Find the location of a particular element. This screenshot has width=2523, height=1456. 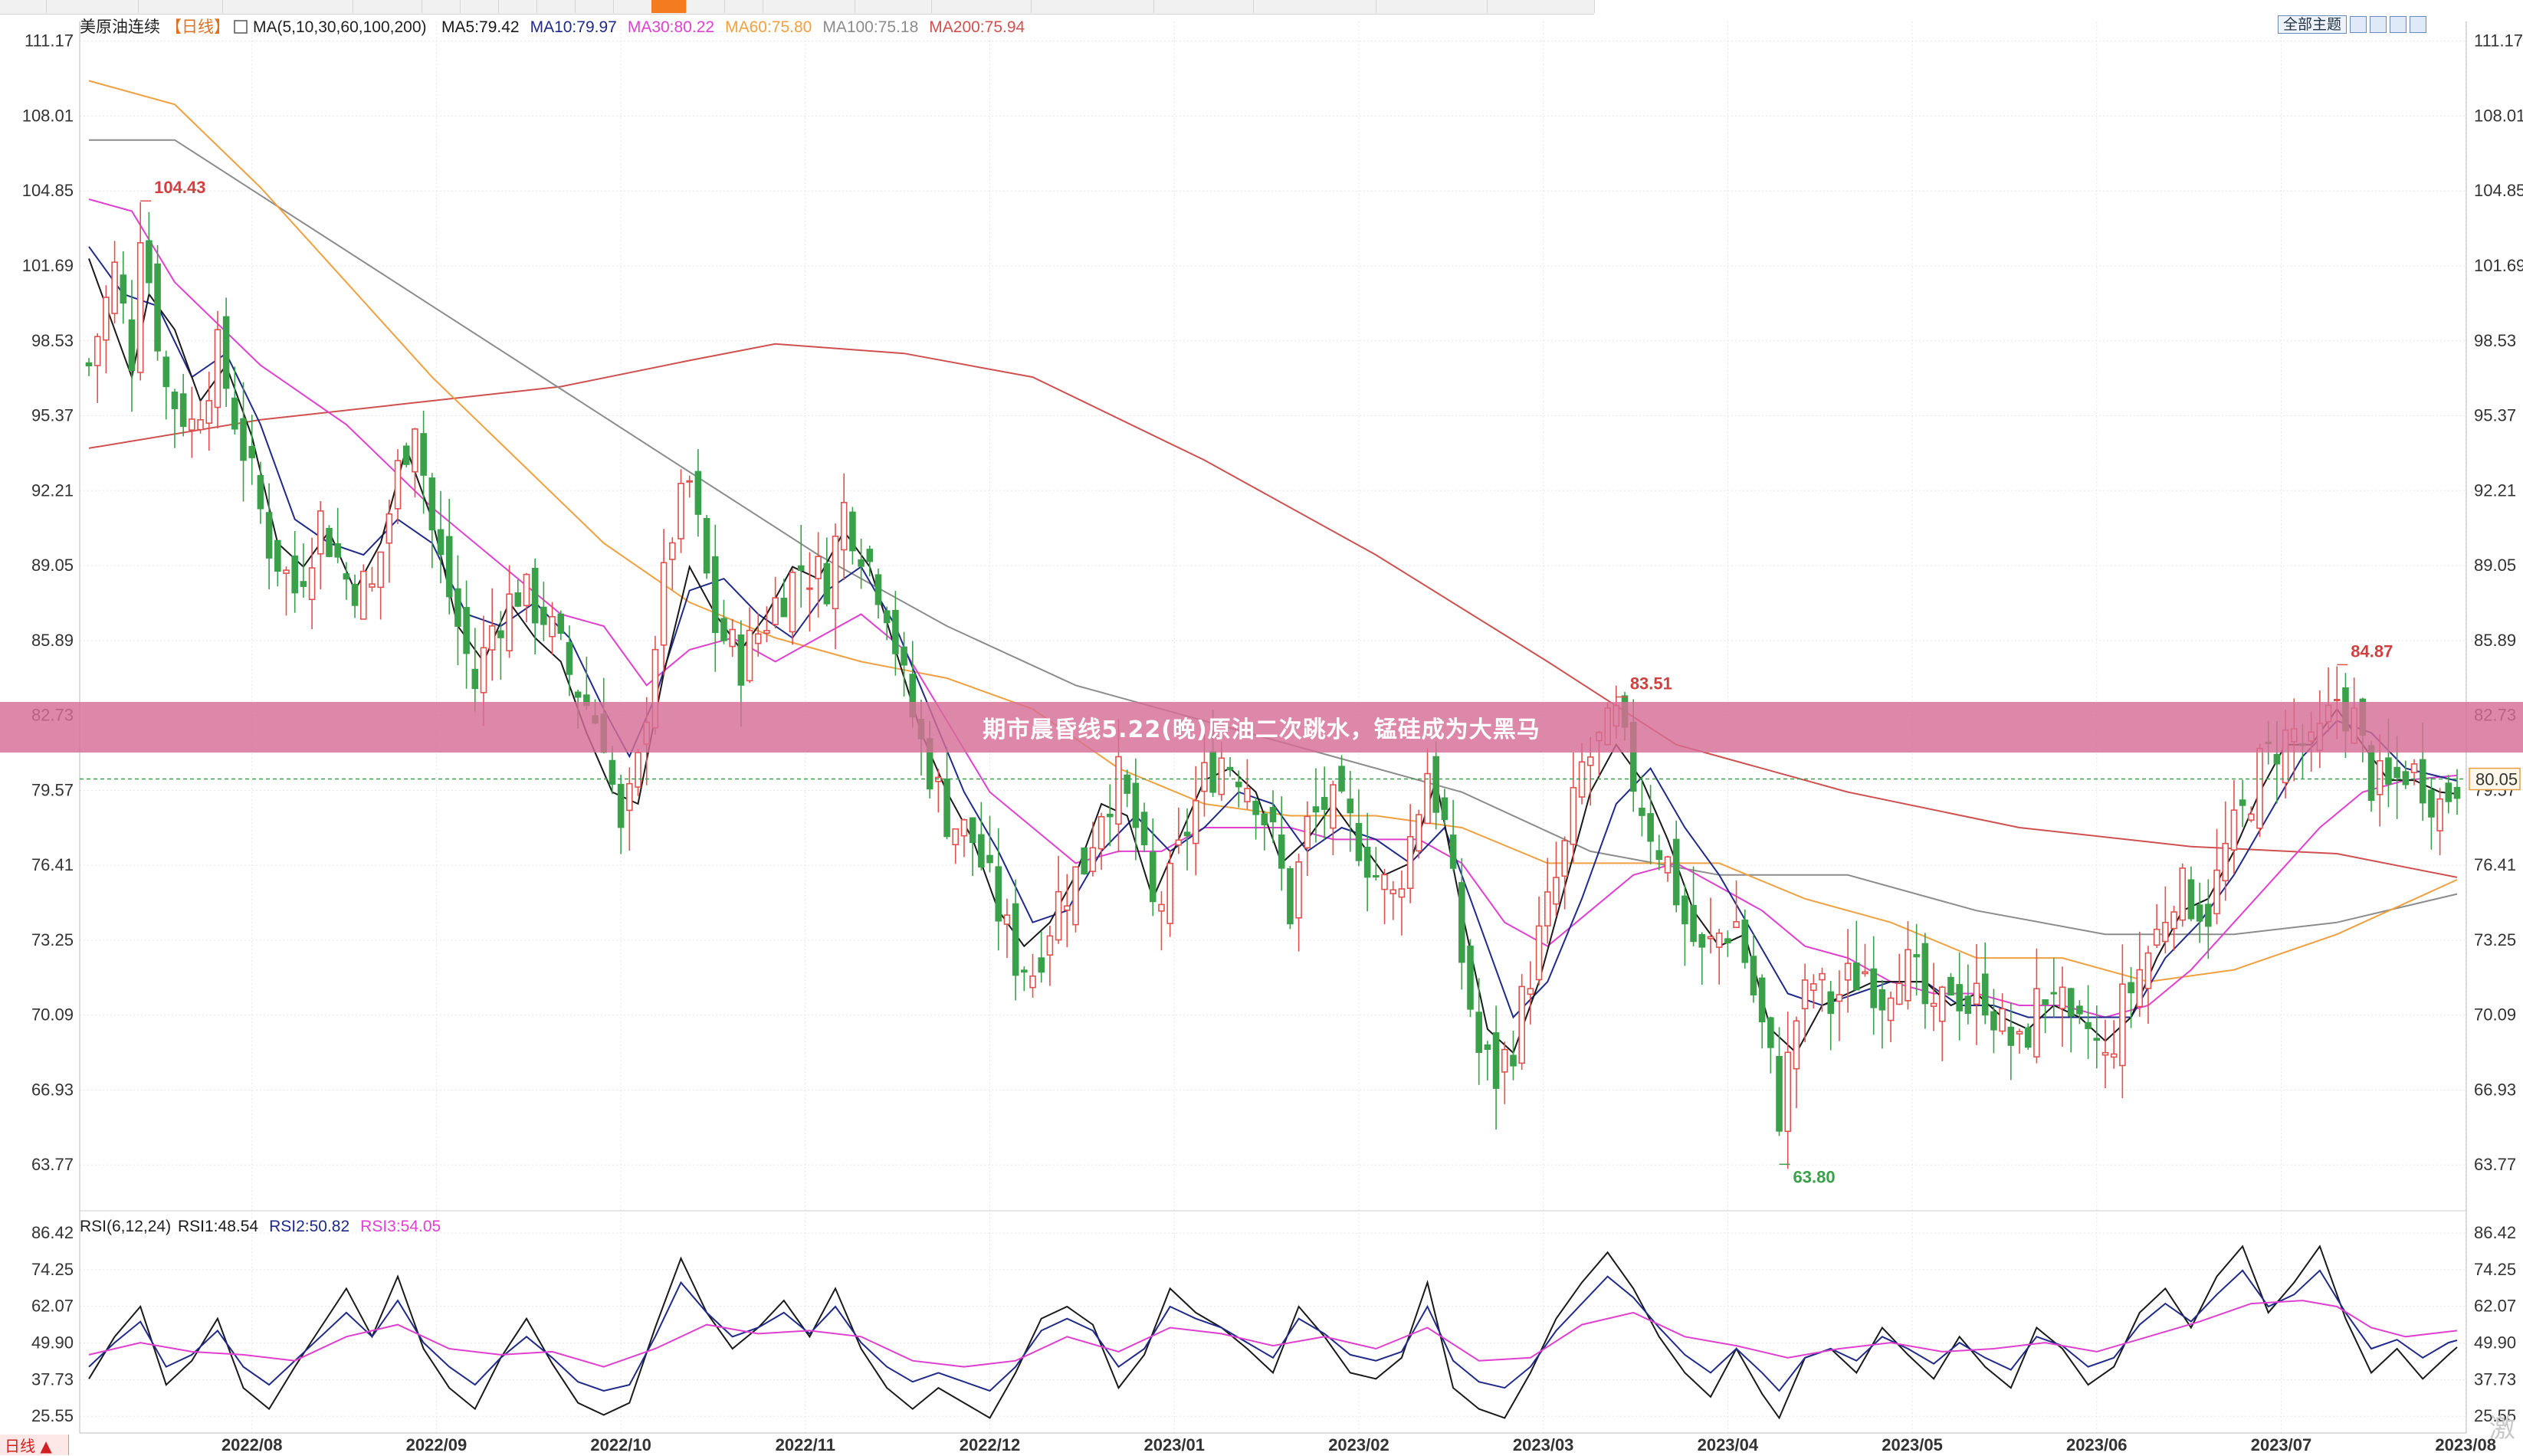

news-banner: 期市晨昏线5.22(晚)原油二次跳水，锰硅成为大黑马 is located at coordinates (1261, 727).